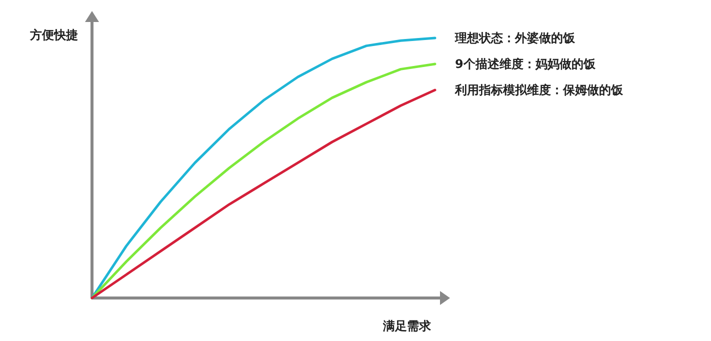 The width and height of the screenshot is (711, 341). I want to click on series-label: 利用指标模拟维度：保姆做的饭, so click(539, 90).